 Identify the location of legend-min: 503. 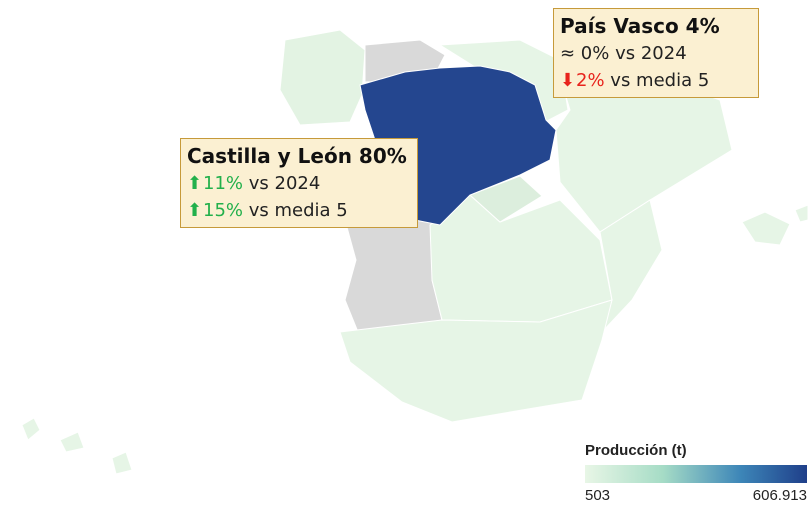
(597, 495).